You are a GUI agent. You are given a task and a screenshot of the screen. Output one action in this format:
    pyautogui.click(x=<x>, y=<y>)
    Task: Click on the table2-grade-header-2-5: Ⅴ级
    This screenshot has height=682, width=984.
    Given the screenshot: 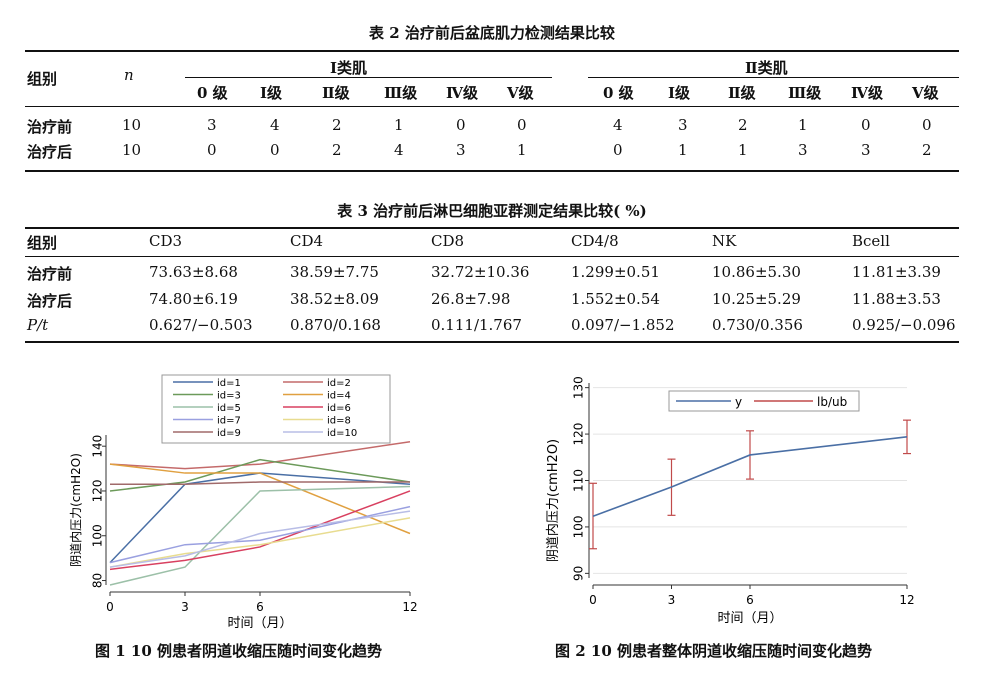 What is the action you would take?
    pyautogui.click(x=925, y=93)
    